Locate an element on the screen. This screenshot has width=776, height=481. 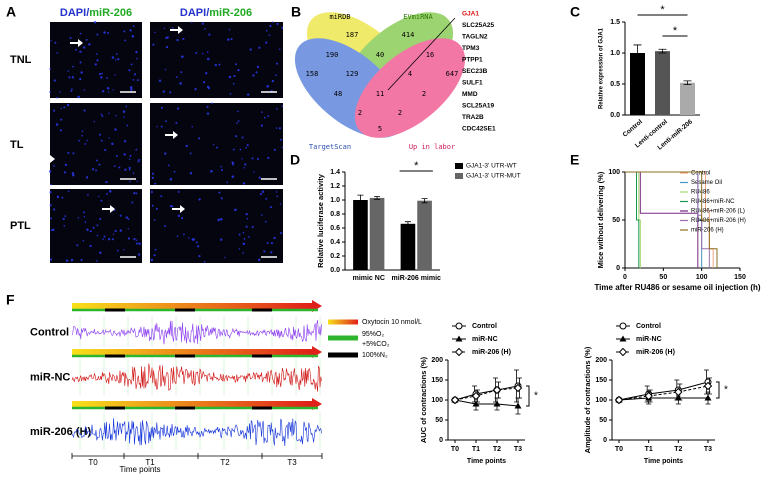
legend-label: Sesame Oil is located at coordinates (706, 183).